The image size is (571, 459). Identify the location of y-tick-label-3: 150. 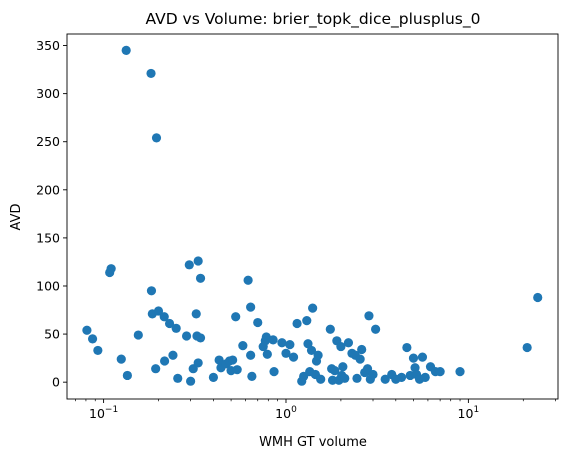
(48, 237).